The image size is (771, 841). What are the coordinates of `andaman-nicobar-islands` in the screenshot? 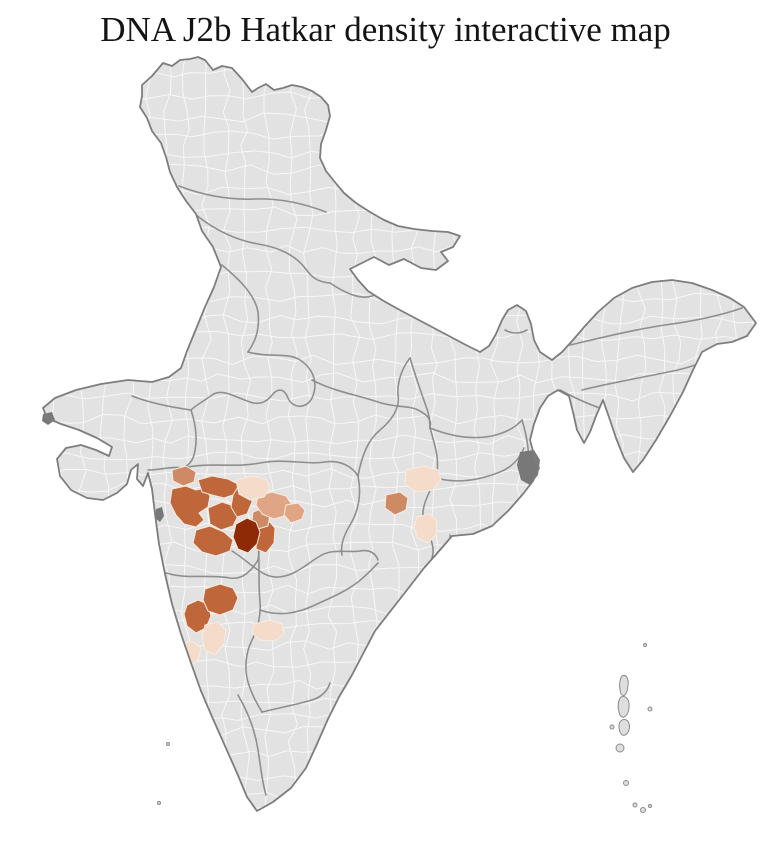 It's located at (631, 728).